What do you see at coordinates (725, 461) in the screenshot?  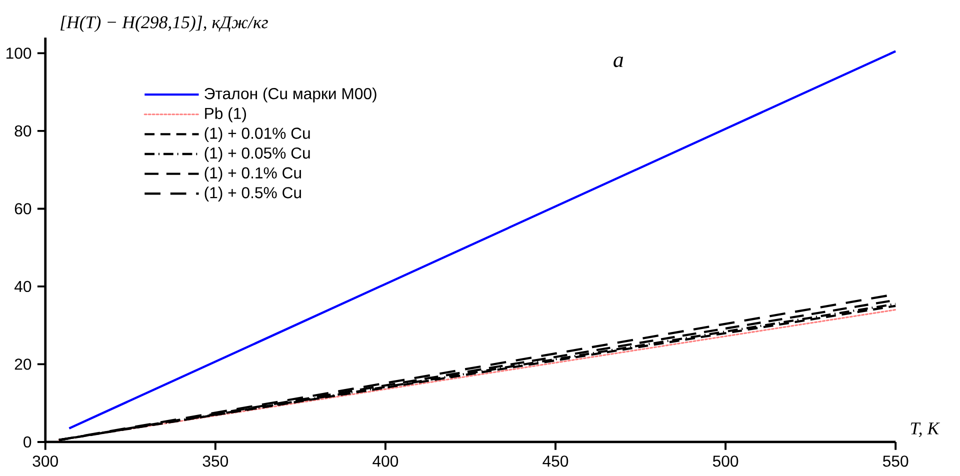 I see `x-tick-label: 500` at bounding box center [725, 461].